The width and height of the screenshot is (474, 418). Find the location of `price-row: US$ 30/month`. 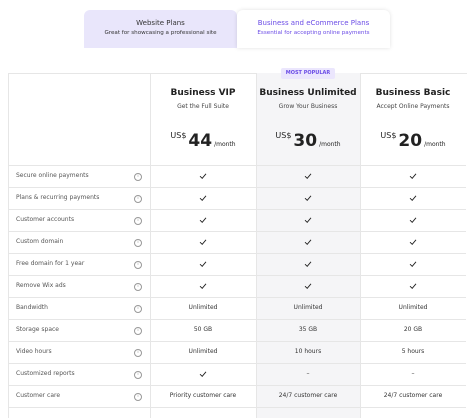

price-row: US$ 30/month is located at coordinates (308, 141).